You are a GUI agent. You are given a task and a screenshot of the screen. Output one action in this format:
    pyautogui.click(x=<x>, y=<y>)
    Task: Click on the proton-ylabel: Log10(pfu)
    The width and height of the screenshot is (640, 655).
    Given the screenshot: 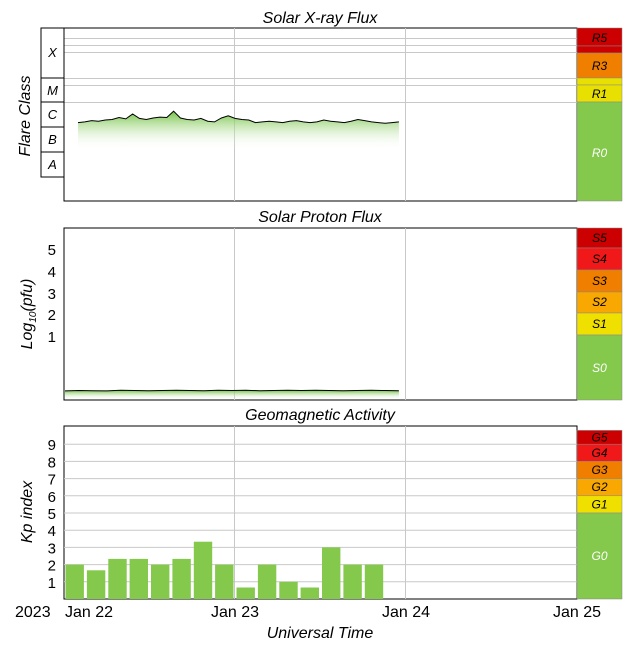 What is the action you would take?
    pyautogui.click(x=29, y=314)
    